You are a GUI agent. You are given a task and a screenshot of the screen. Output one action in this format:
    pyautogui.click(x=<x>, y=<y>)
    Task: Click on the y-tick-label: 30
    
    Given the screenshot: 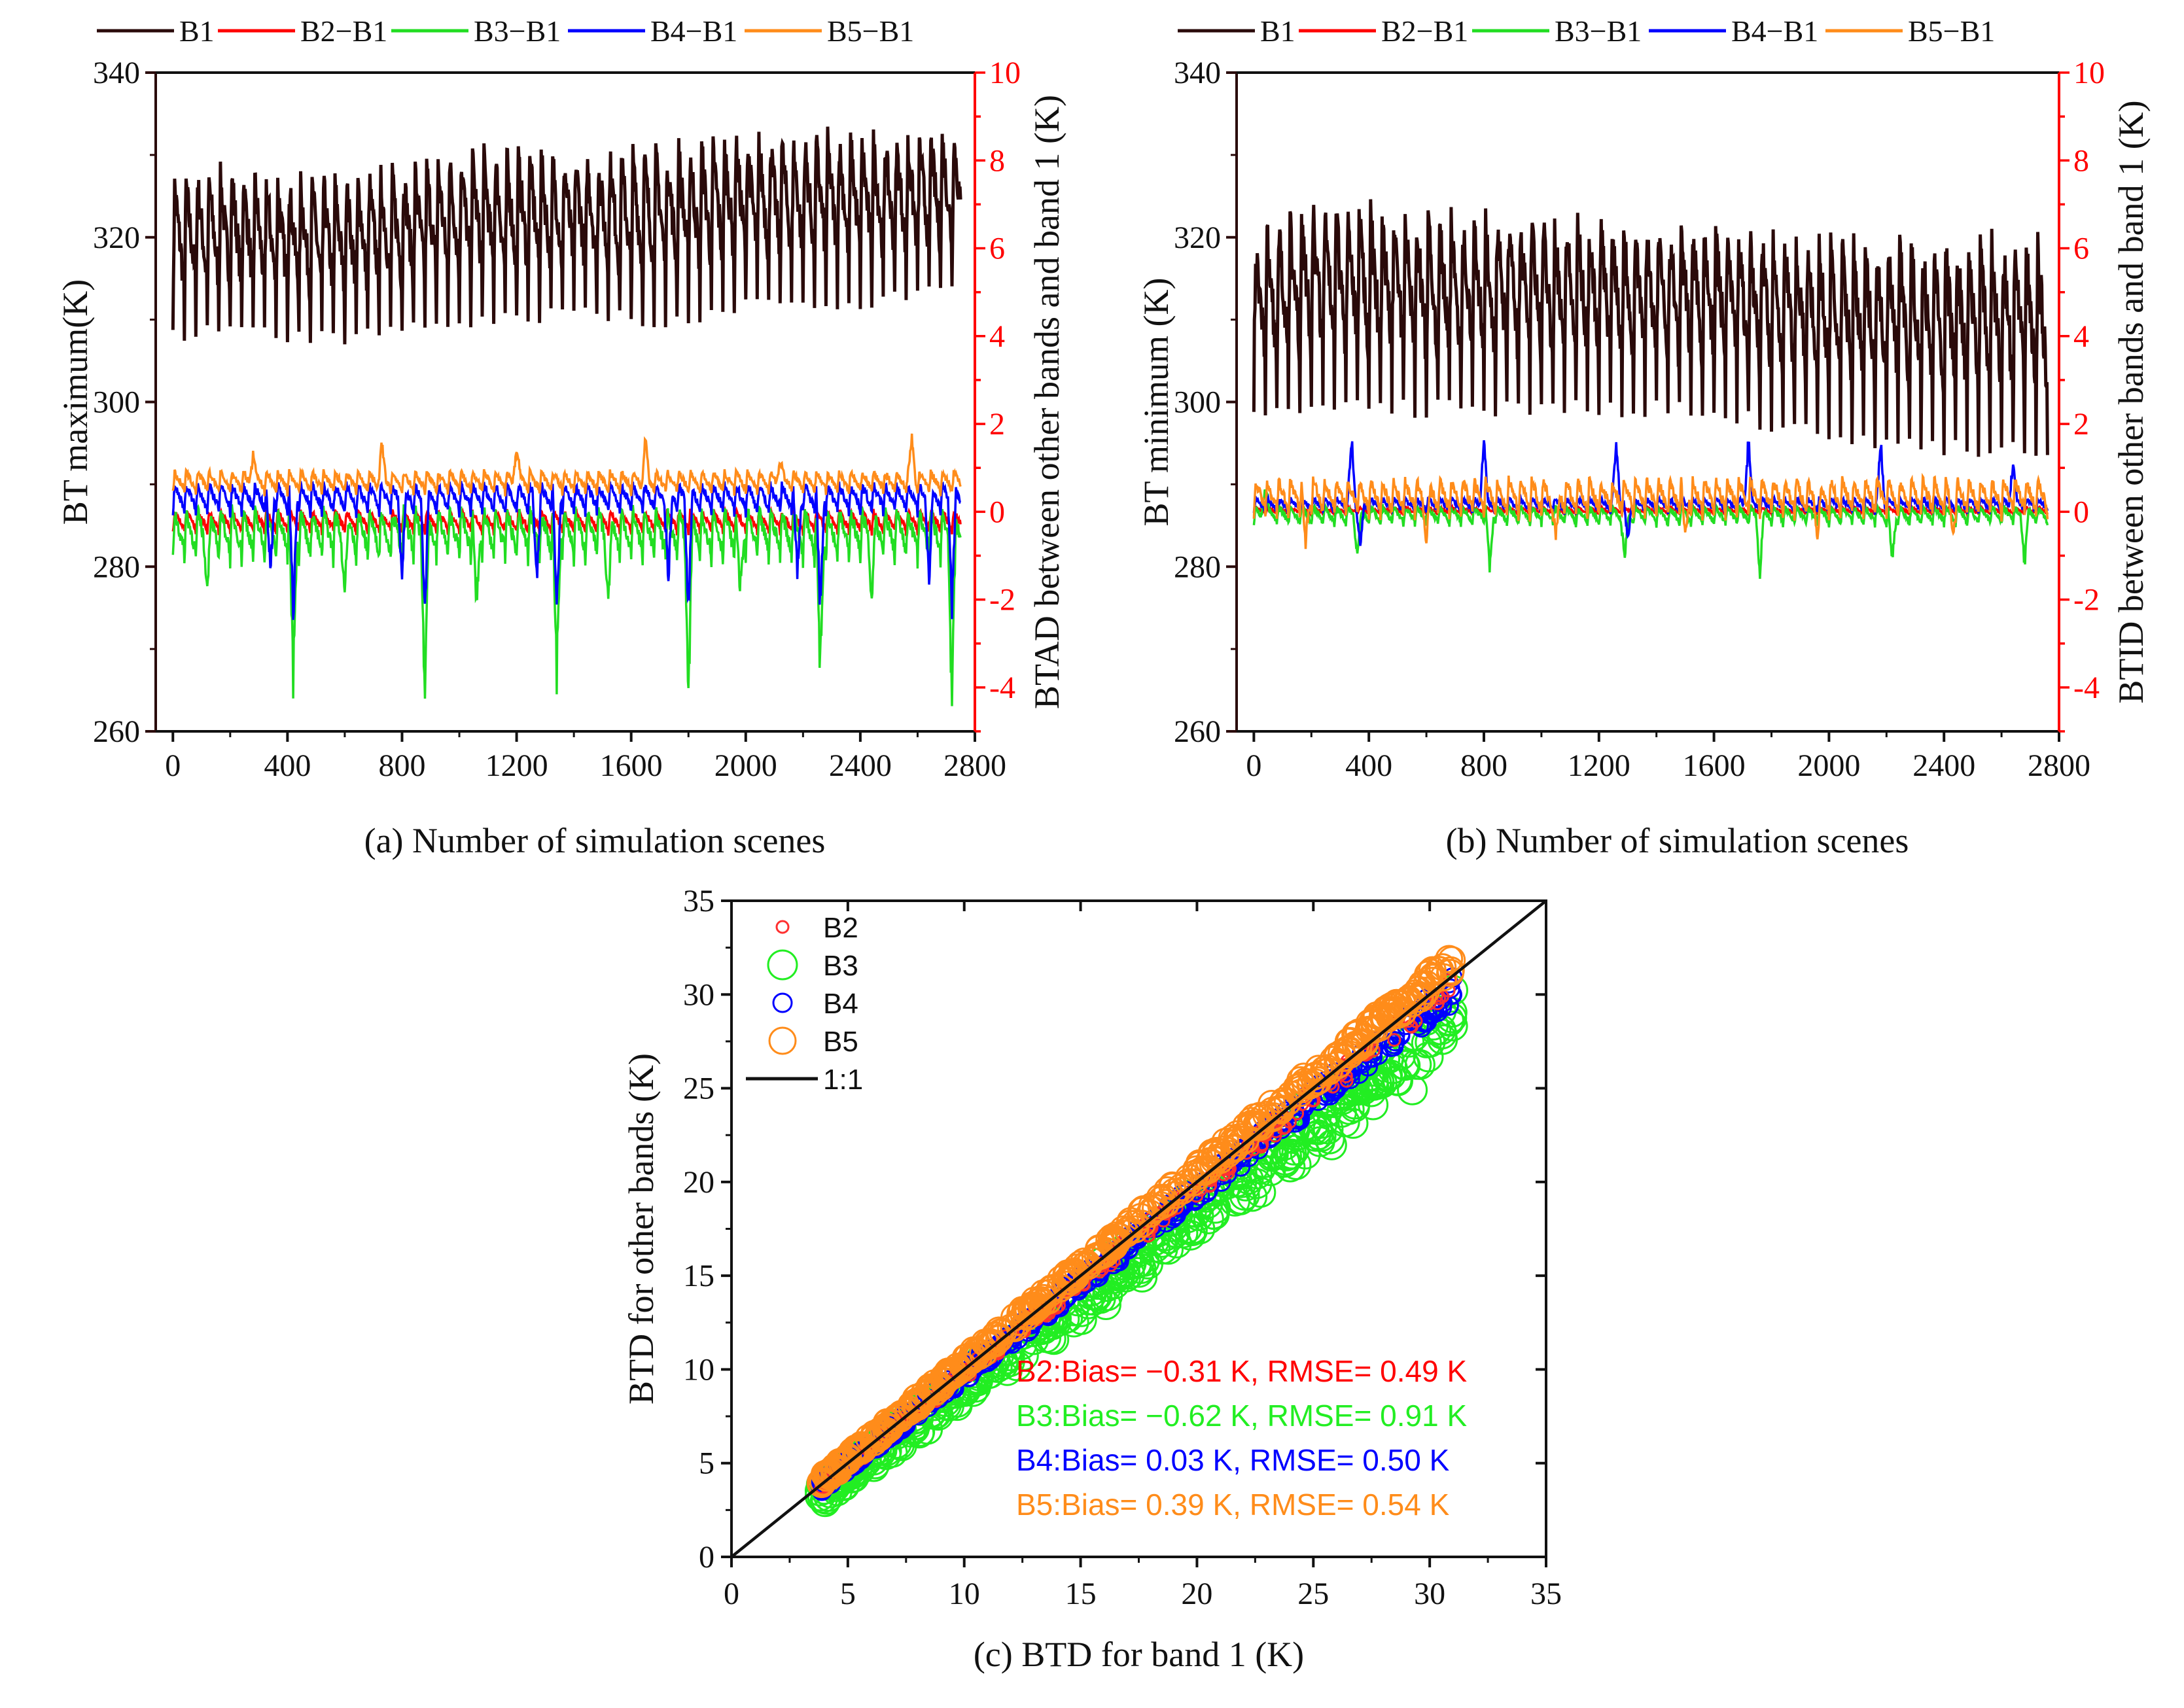 What is the action you would take?
    pyautogui.click(x=698, y=994)
    